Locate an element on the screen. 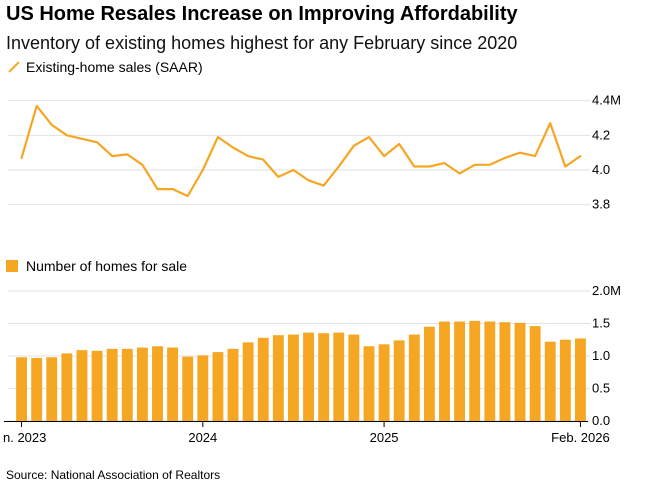 The width and height of the screenshot is (652, 495). bar-y-tick-label: 1.0 is located at coordinates (601, 355).